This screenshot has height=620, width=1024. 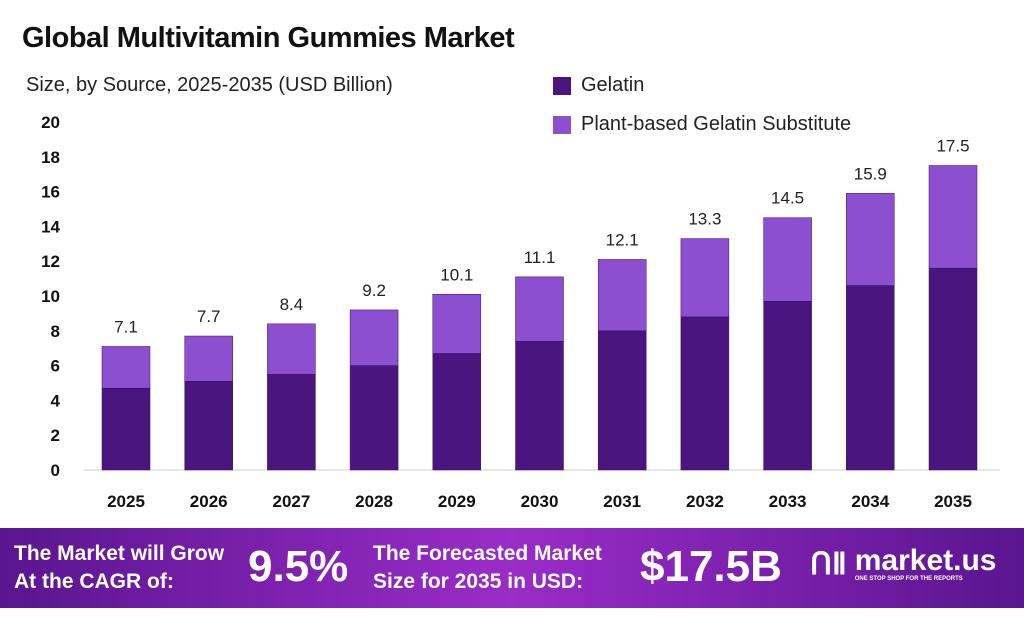 I want to click on x-tick-label: 2033, so click(x=788, y=501).